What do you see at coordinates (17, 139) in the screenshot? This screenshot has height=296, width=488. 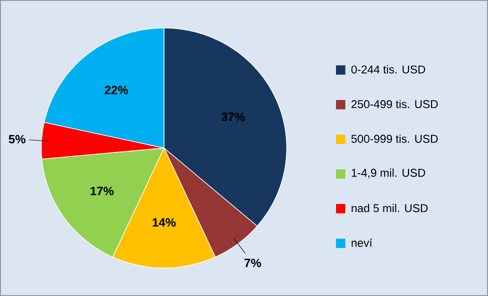 I see `data-label: 5%` at bounding box center [17, 139].